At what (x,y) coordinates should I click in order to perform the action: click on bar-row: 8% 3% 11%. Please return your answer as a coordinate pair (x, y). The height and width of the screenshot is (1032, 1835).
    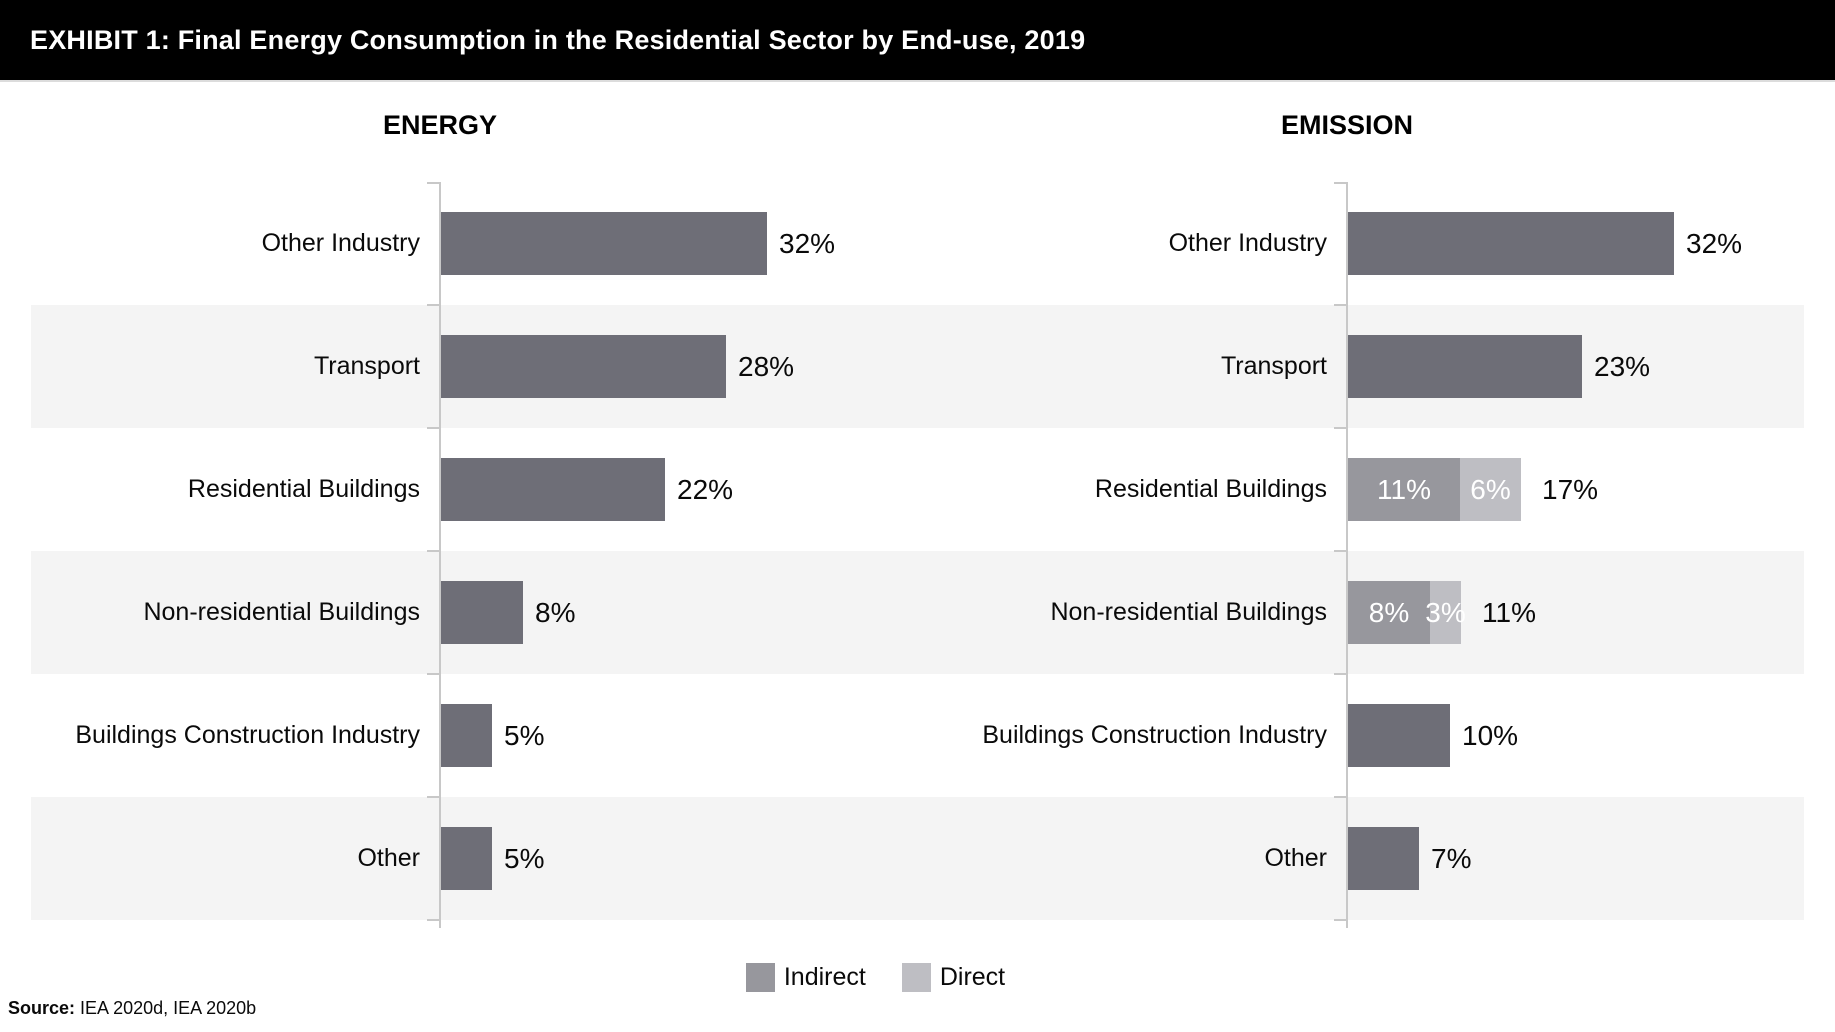
    Looking at the image, I should click on (1442, 612).